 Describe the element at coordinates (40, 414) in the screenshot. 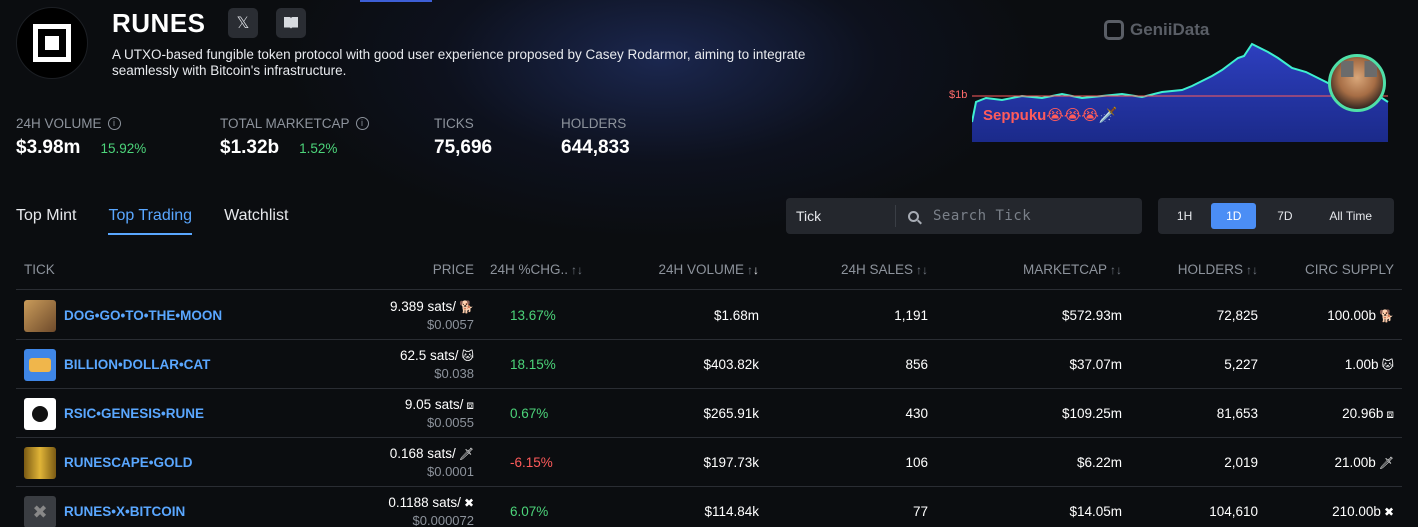

I see `bitcoin-icon` at that location.